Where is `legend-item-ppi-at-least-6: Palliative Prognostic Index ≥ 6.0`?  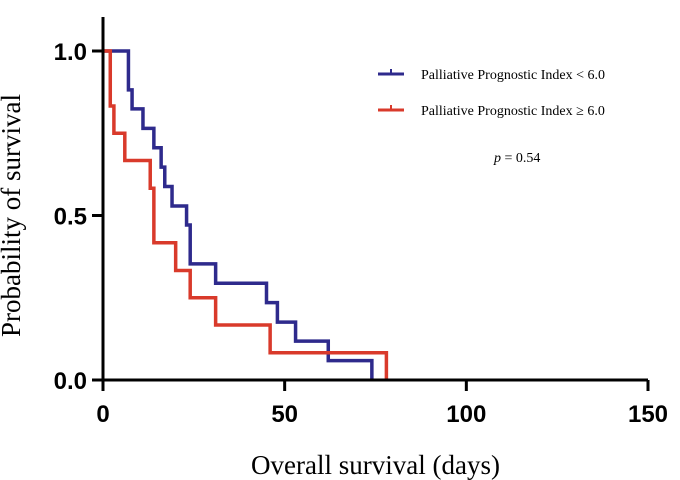
legend-item-ppi-at-least-6: Palliative Prognostic Index ≥ 6.0 is located at coordinates (491, 111).